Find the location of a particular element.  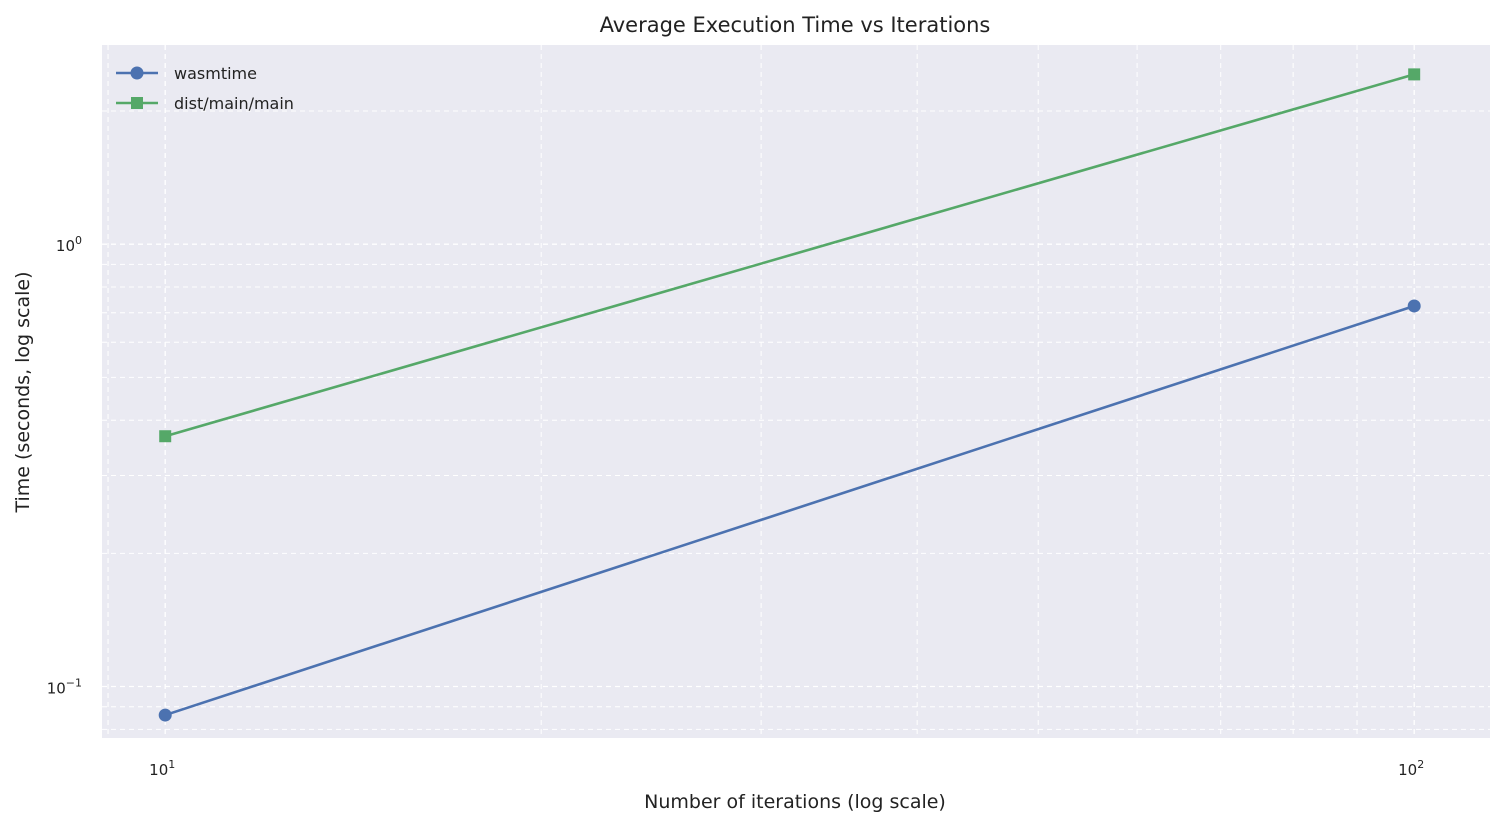

y-axis-label: Time (seconds, log scale) is located at coordinates (23, 392).